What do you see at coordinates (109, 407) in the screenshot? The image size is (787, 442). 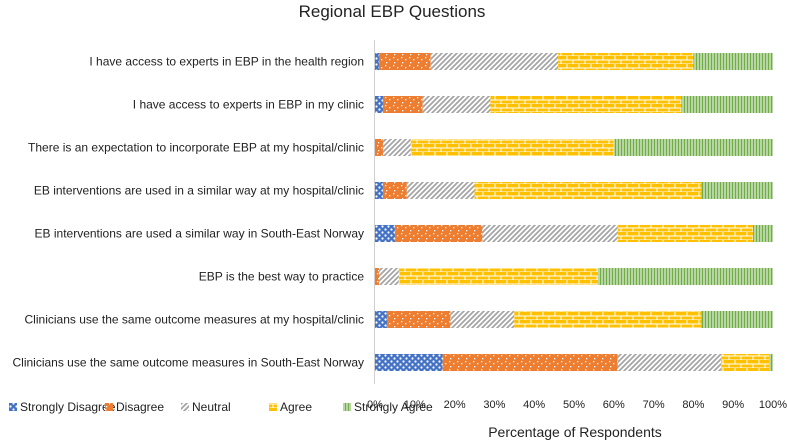 I see `legend-swatch-disagree` at bounding box center [109, 407].